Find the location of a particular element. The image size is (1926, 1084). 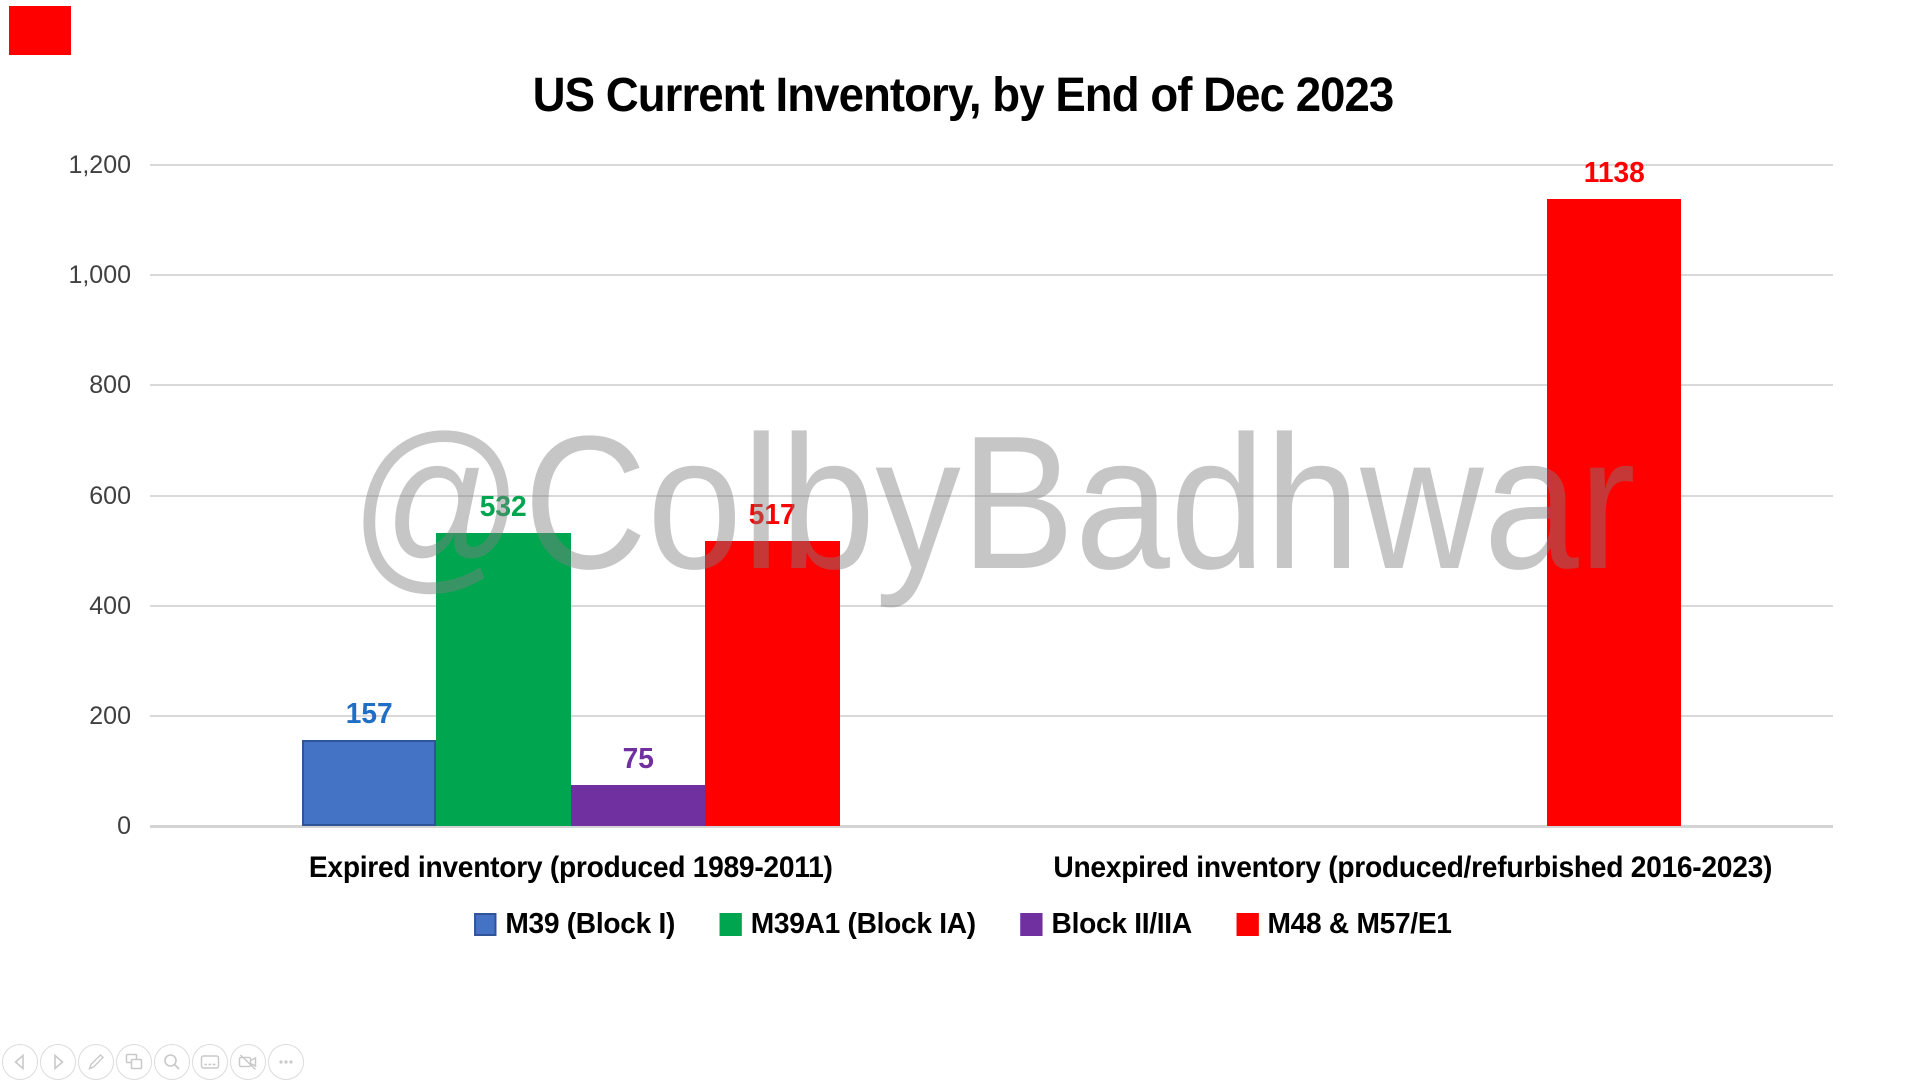

pen-tools-icon is located at coordinates (96, 1062).